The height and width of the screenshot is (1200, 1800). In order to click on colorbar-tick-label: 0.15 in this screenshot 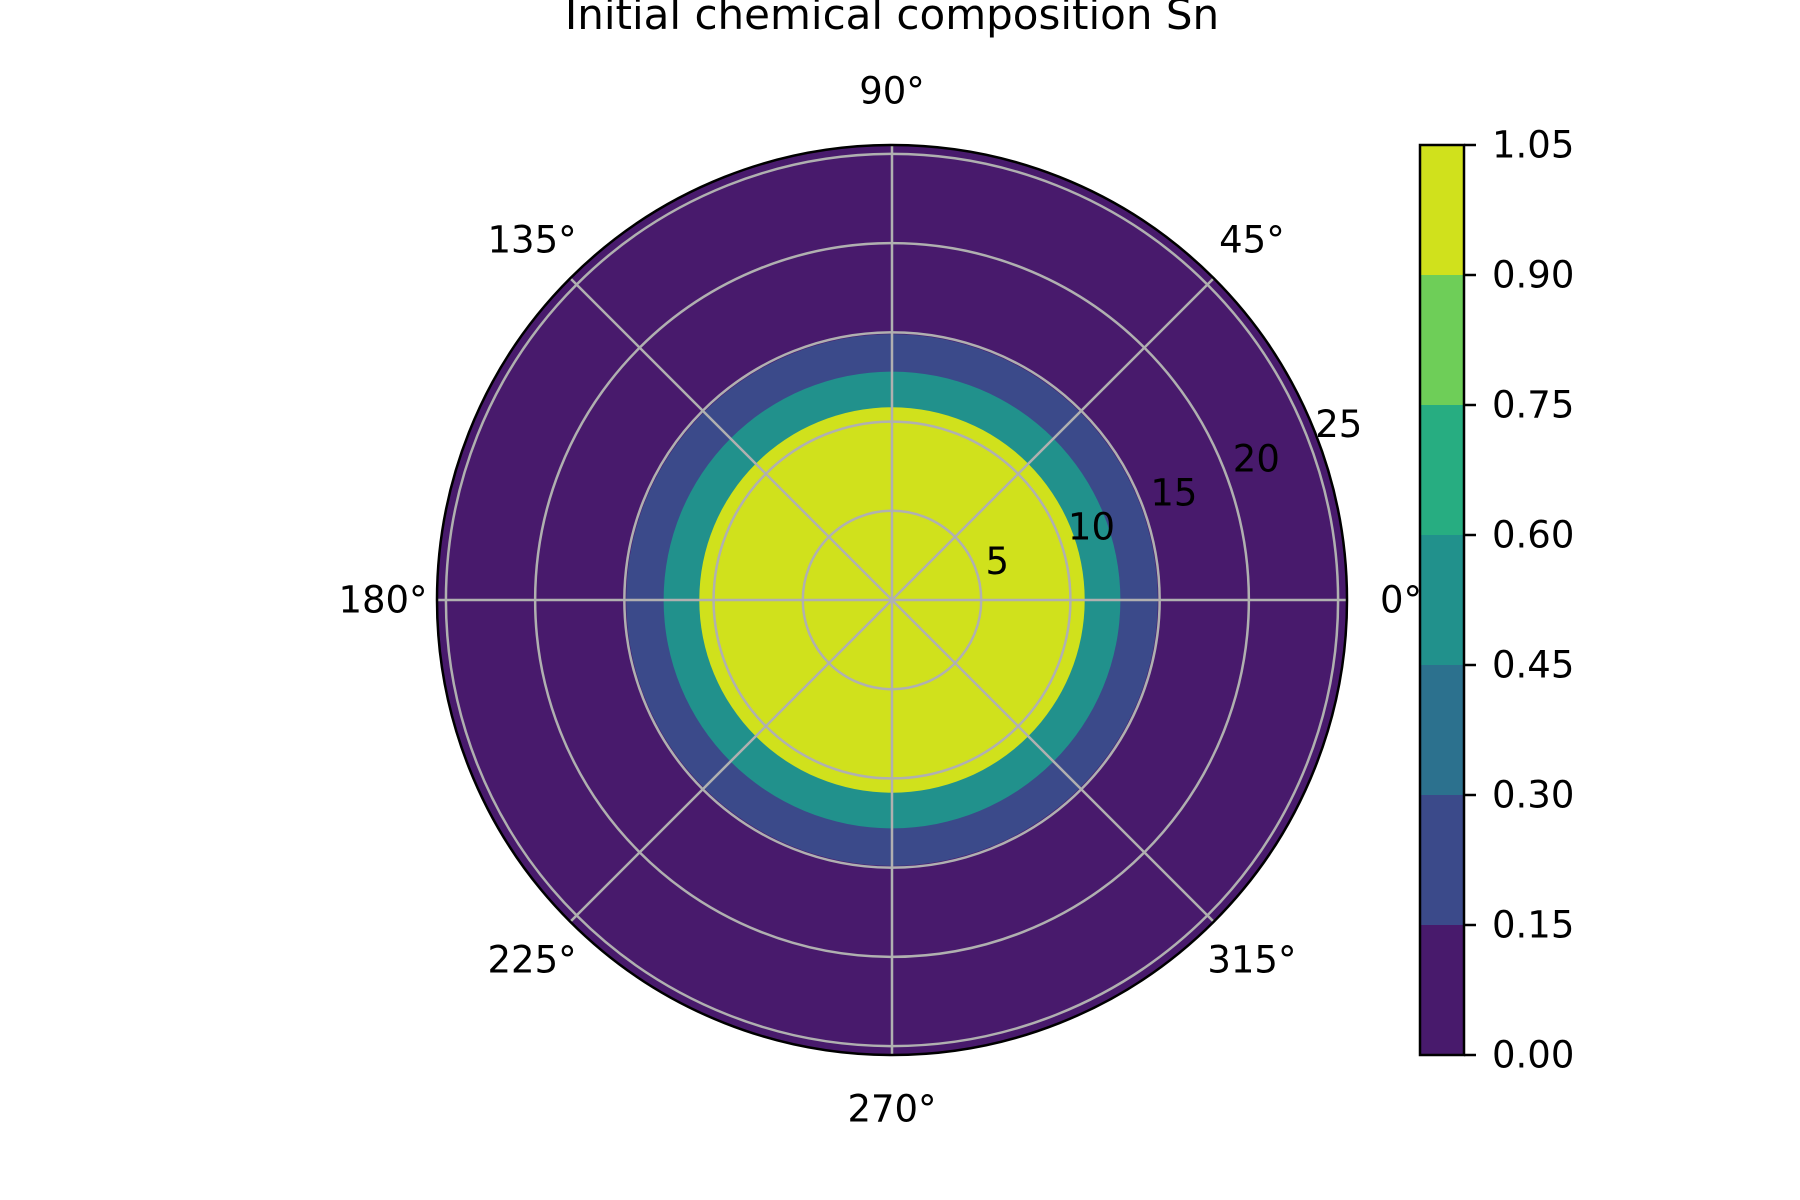, I will do `click(1533, 925)`.